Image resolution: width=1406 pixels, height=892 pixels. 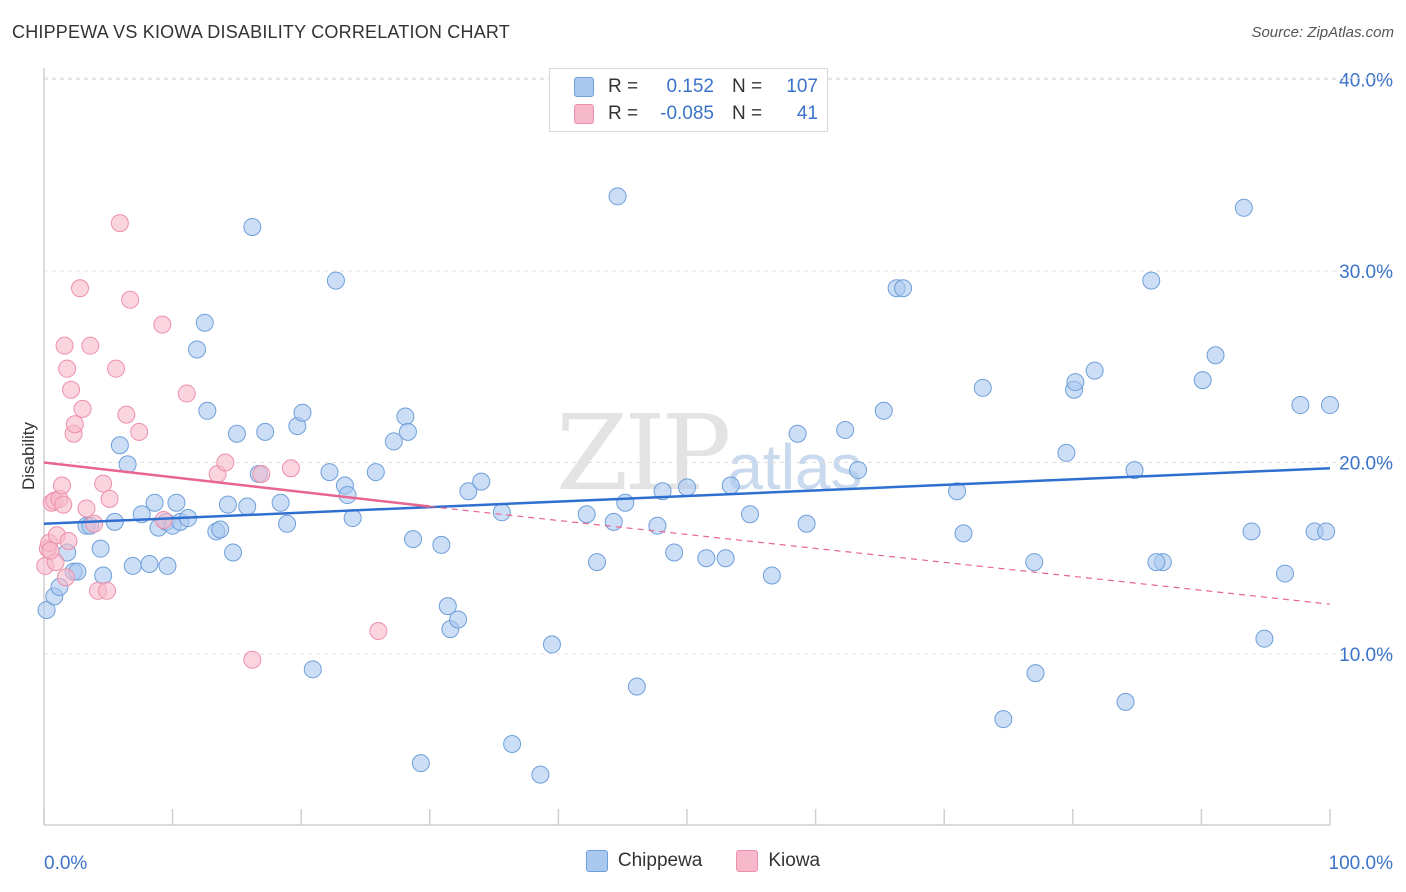 I want to click on legend-n-value: 41, so click(x=807, y=113).